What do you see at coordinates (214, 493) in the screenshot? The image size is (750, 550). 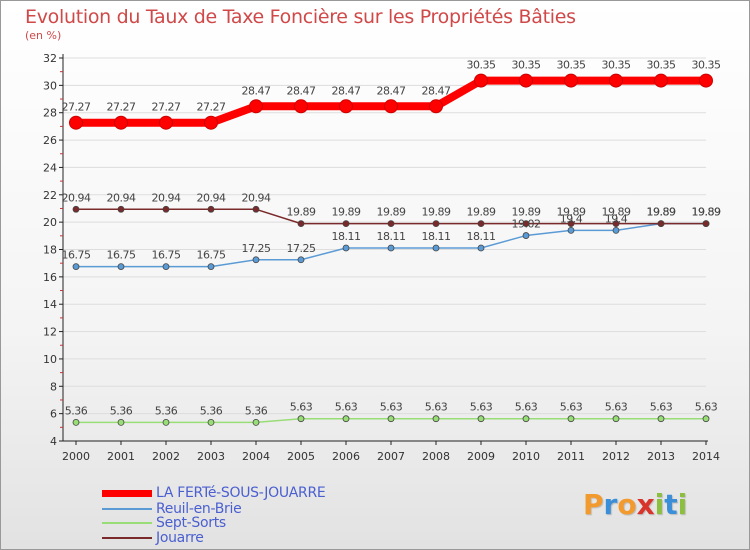 I see `legend-item-la-ferte: LA FERTé-SOUS-JOUARRE` at bounding box center [214, 493].